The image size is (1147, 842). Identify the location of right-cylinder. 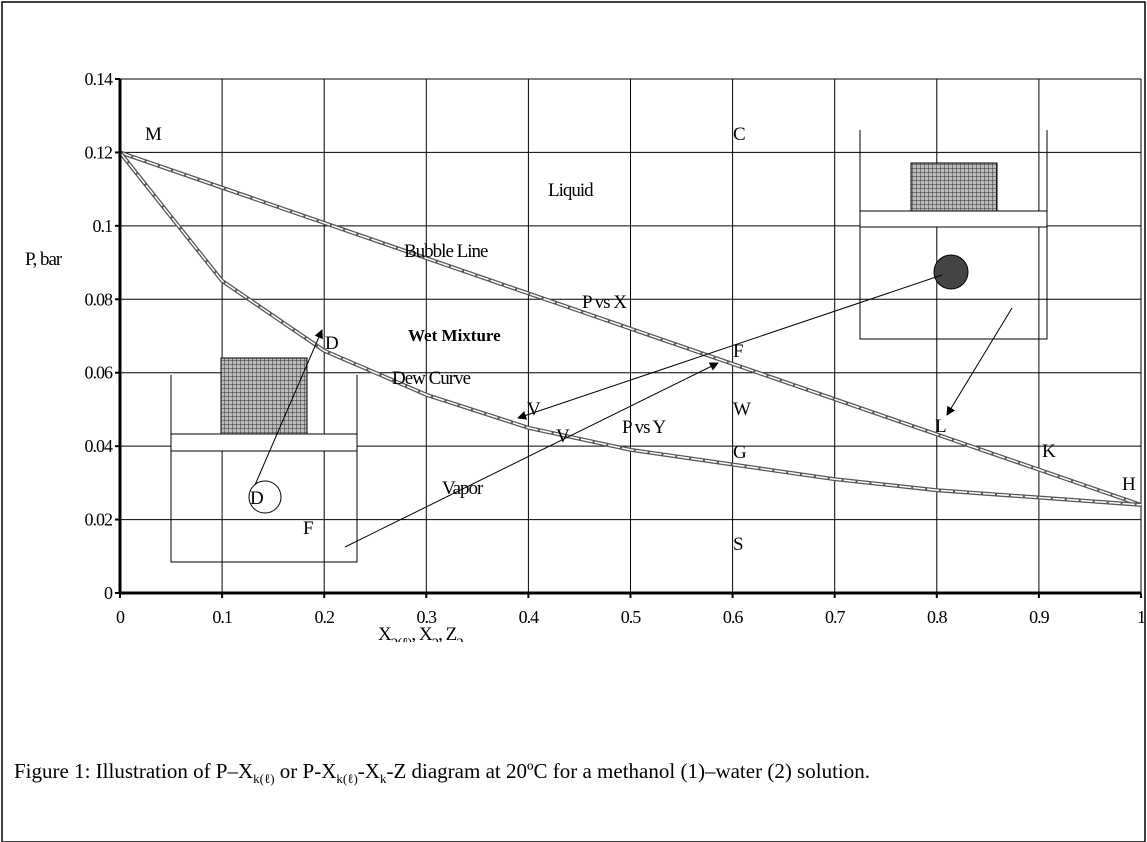
(953, 235).